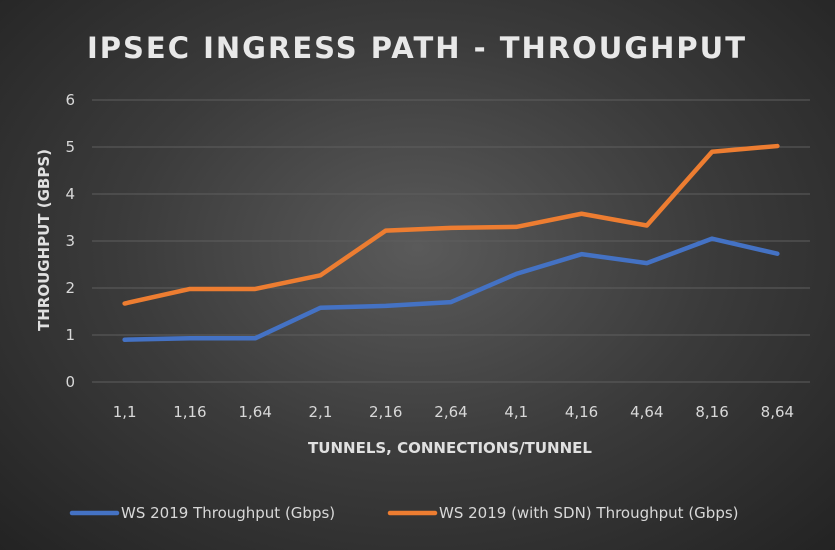  What do you see at coordinates (581, 412) in the screenshot?
I see `x-tick-label: 4,16` at bounding box center [581, 412].